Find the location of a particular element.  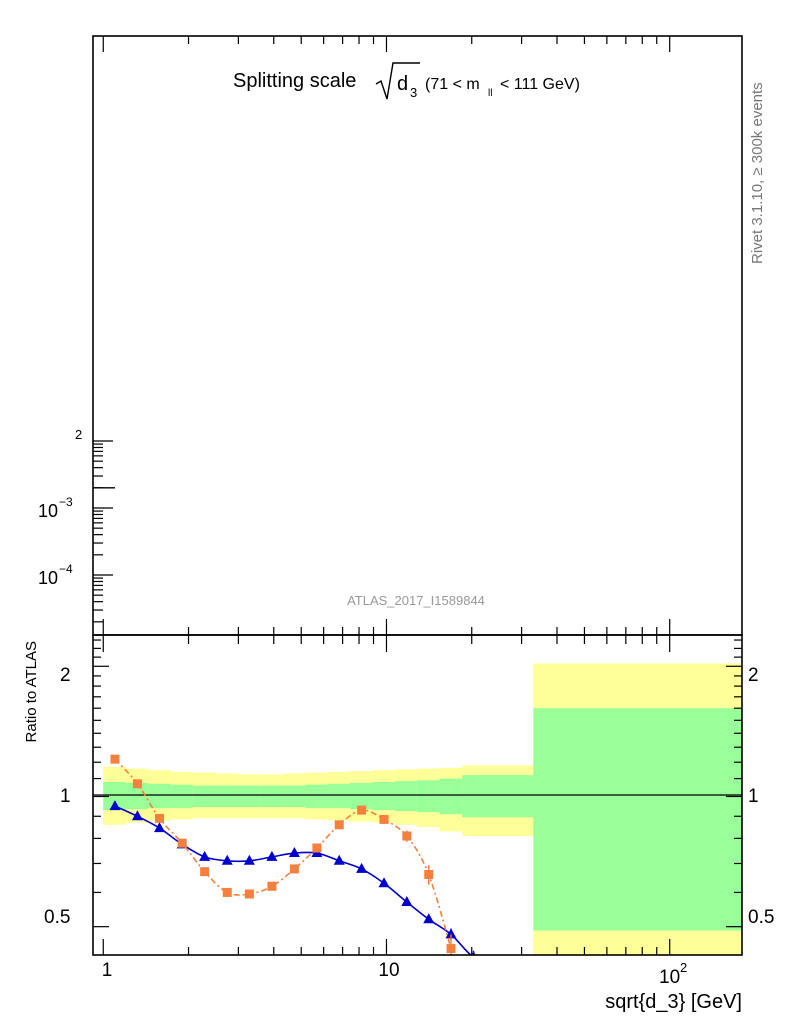

svg-text: −3 is located at coordinates (66, 502).